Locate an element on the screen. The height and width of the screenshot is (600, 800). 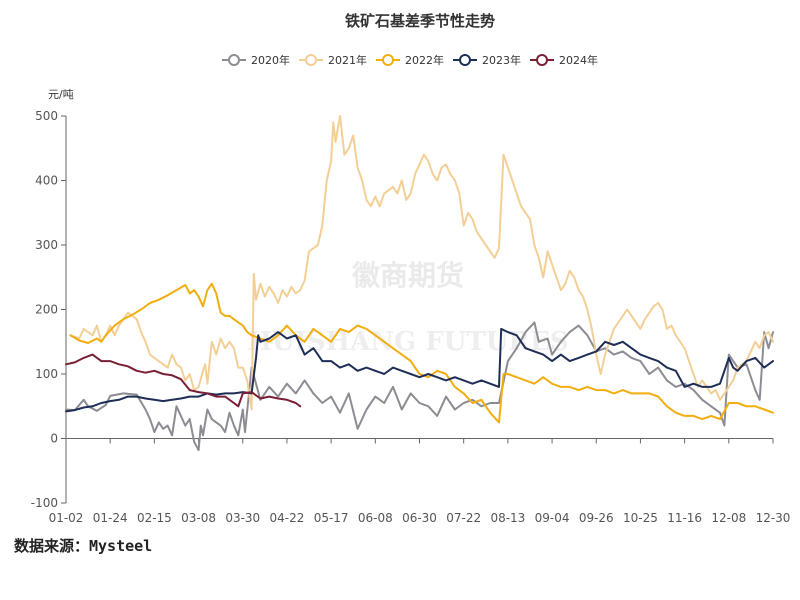
x-tick-label: 06-30 is located at coordinates (419, 518).